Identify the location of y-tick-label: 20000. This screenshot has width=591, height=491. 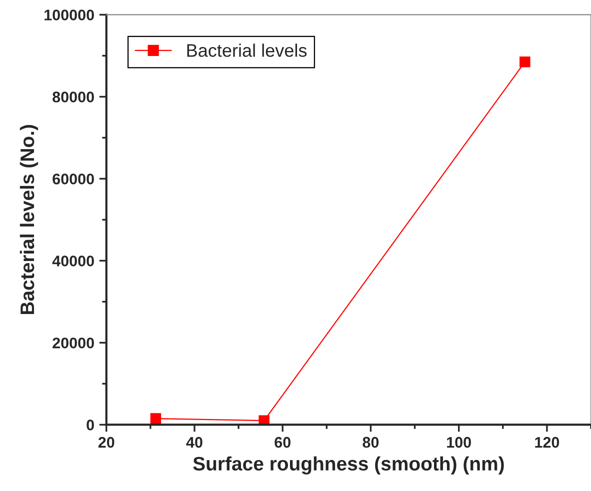
(73, 343).